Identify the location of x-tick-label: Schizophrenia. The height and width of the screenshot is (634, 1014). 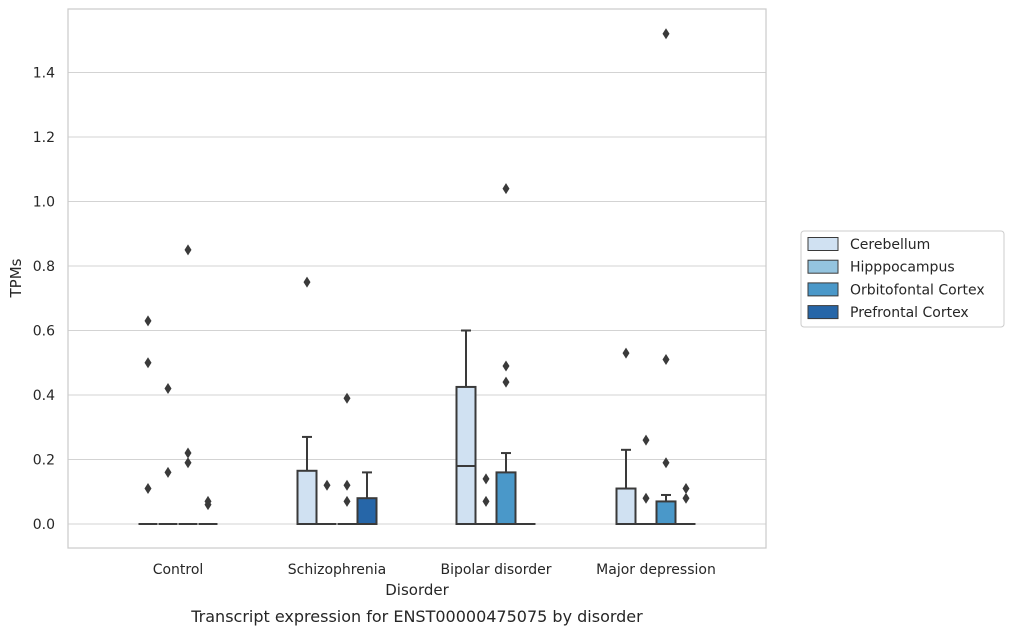
(337, 570).